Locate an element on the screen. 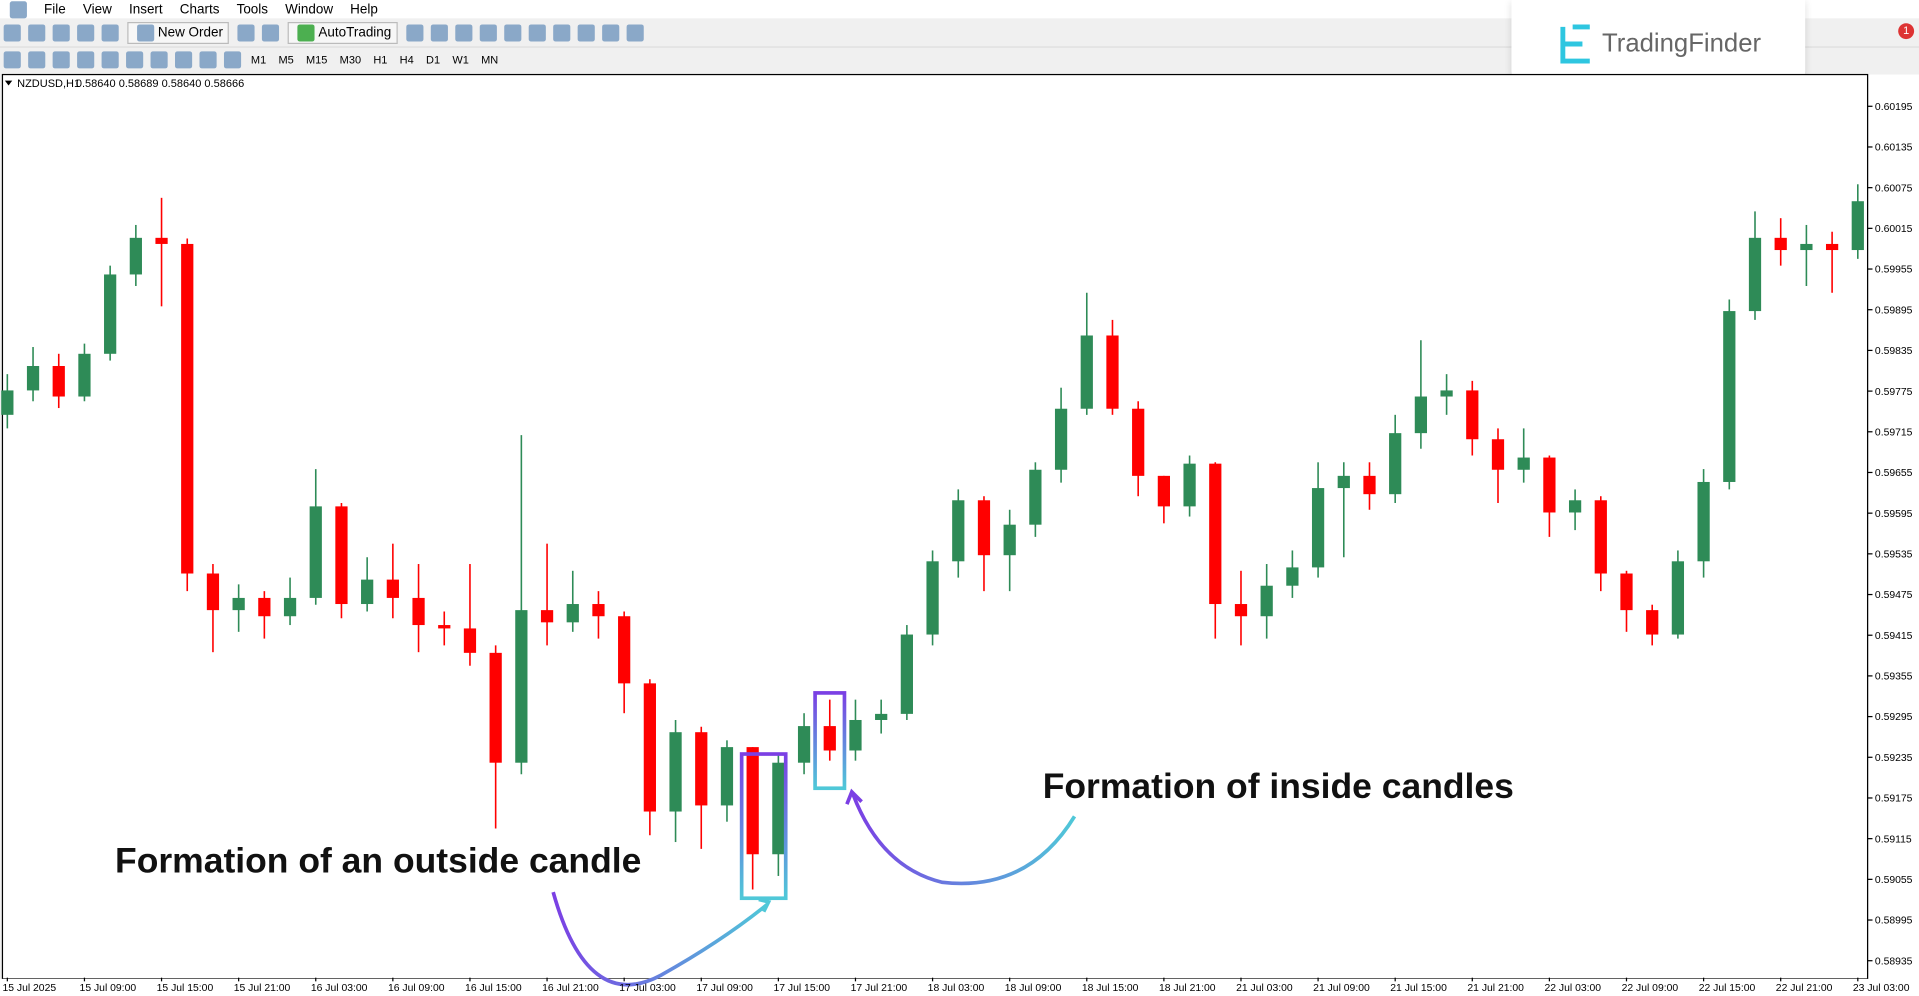  timeframe: D1 is located at coordinates (433, 59).